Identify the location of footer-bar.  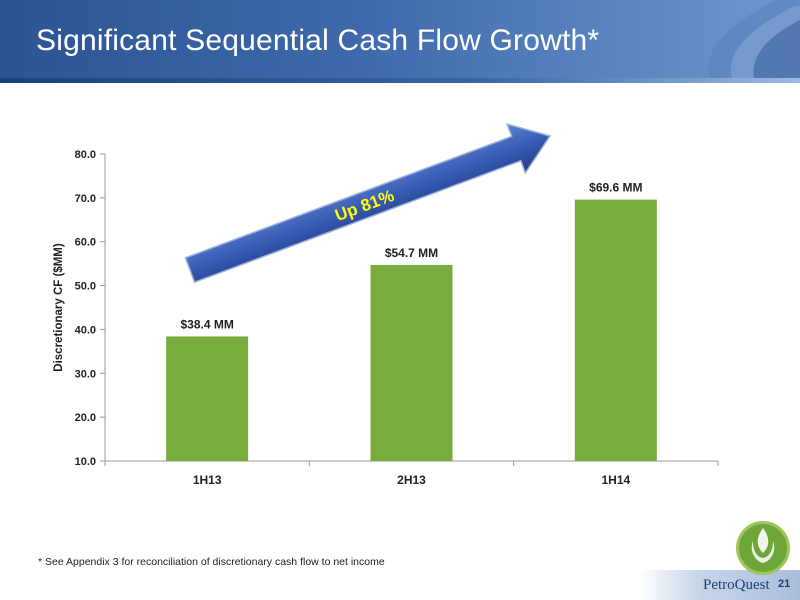
(720, 585).